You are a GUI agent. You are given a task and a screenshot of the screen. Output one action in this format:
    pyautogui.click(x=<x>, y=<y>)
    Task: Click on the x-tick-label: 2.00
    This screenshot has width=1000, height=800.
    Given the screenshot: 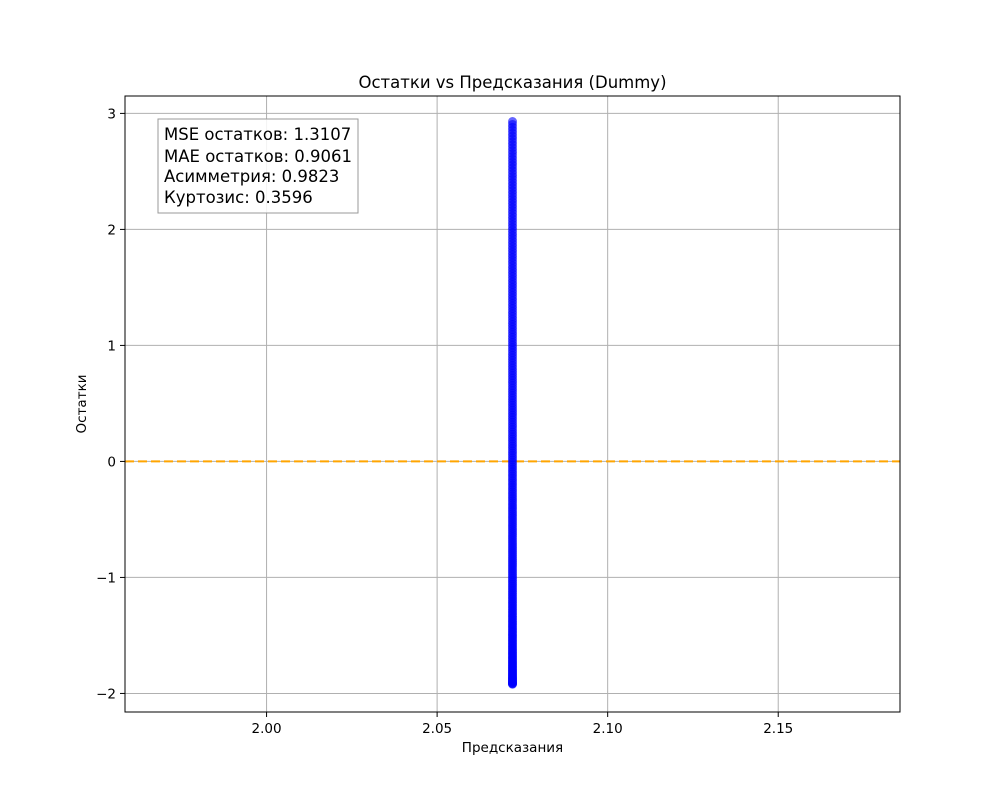 What is the action you would take?
    pyautogui.click(x=267, y=729)
    